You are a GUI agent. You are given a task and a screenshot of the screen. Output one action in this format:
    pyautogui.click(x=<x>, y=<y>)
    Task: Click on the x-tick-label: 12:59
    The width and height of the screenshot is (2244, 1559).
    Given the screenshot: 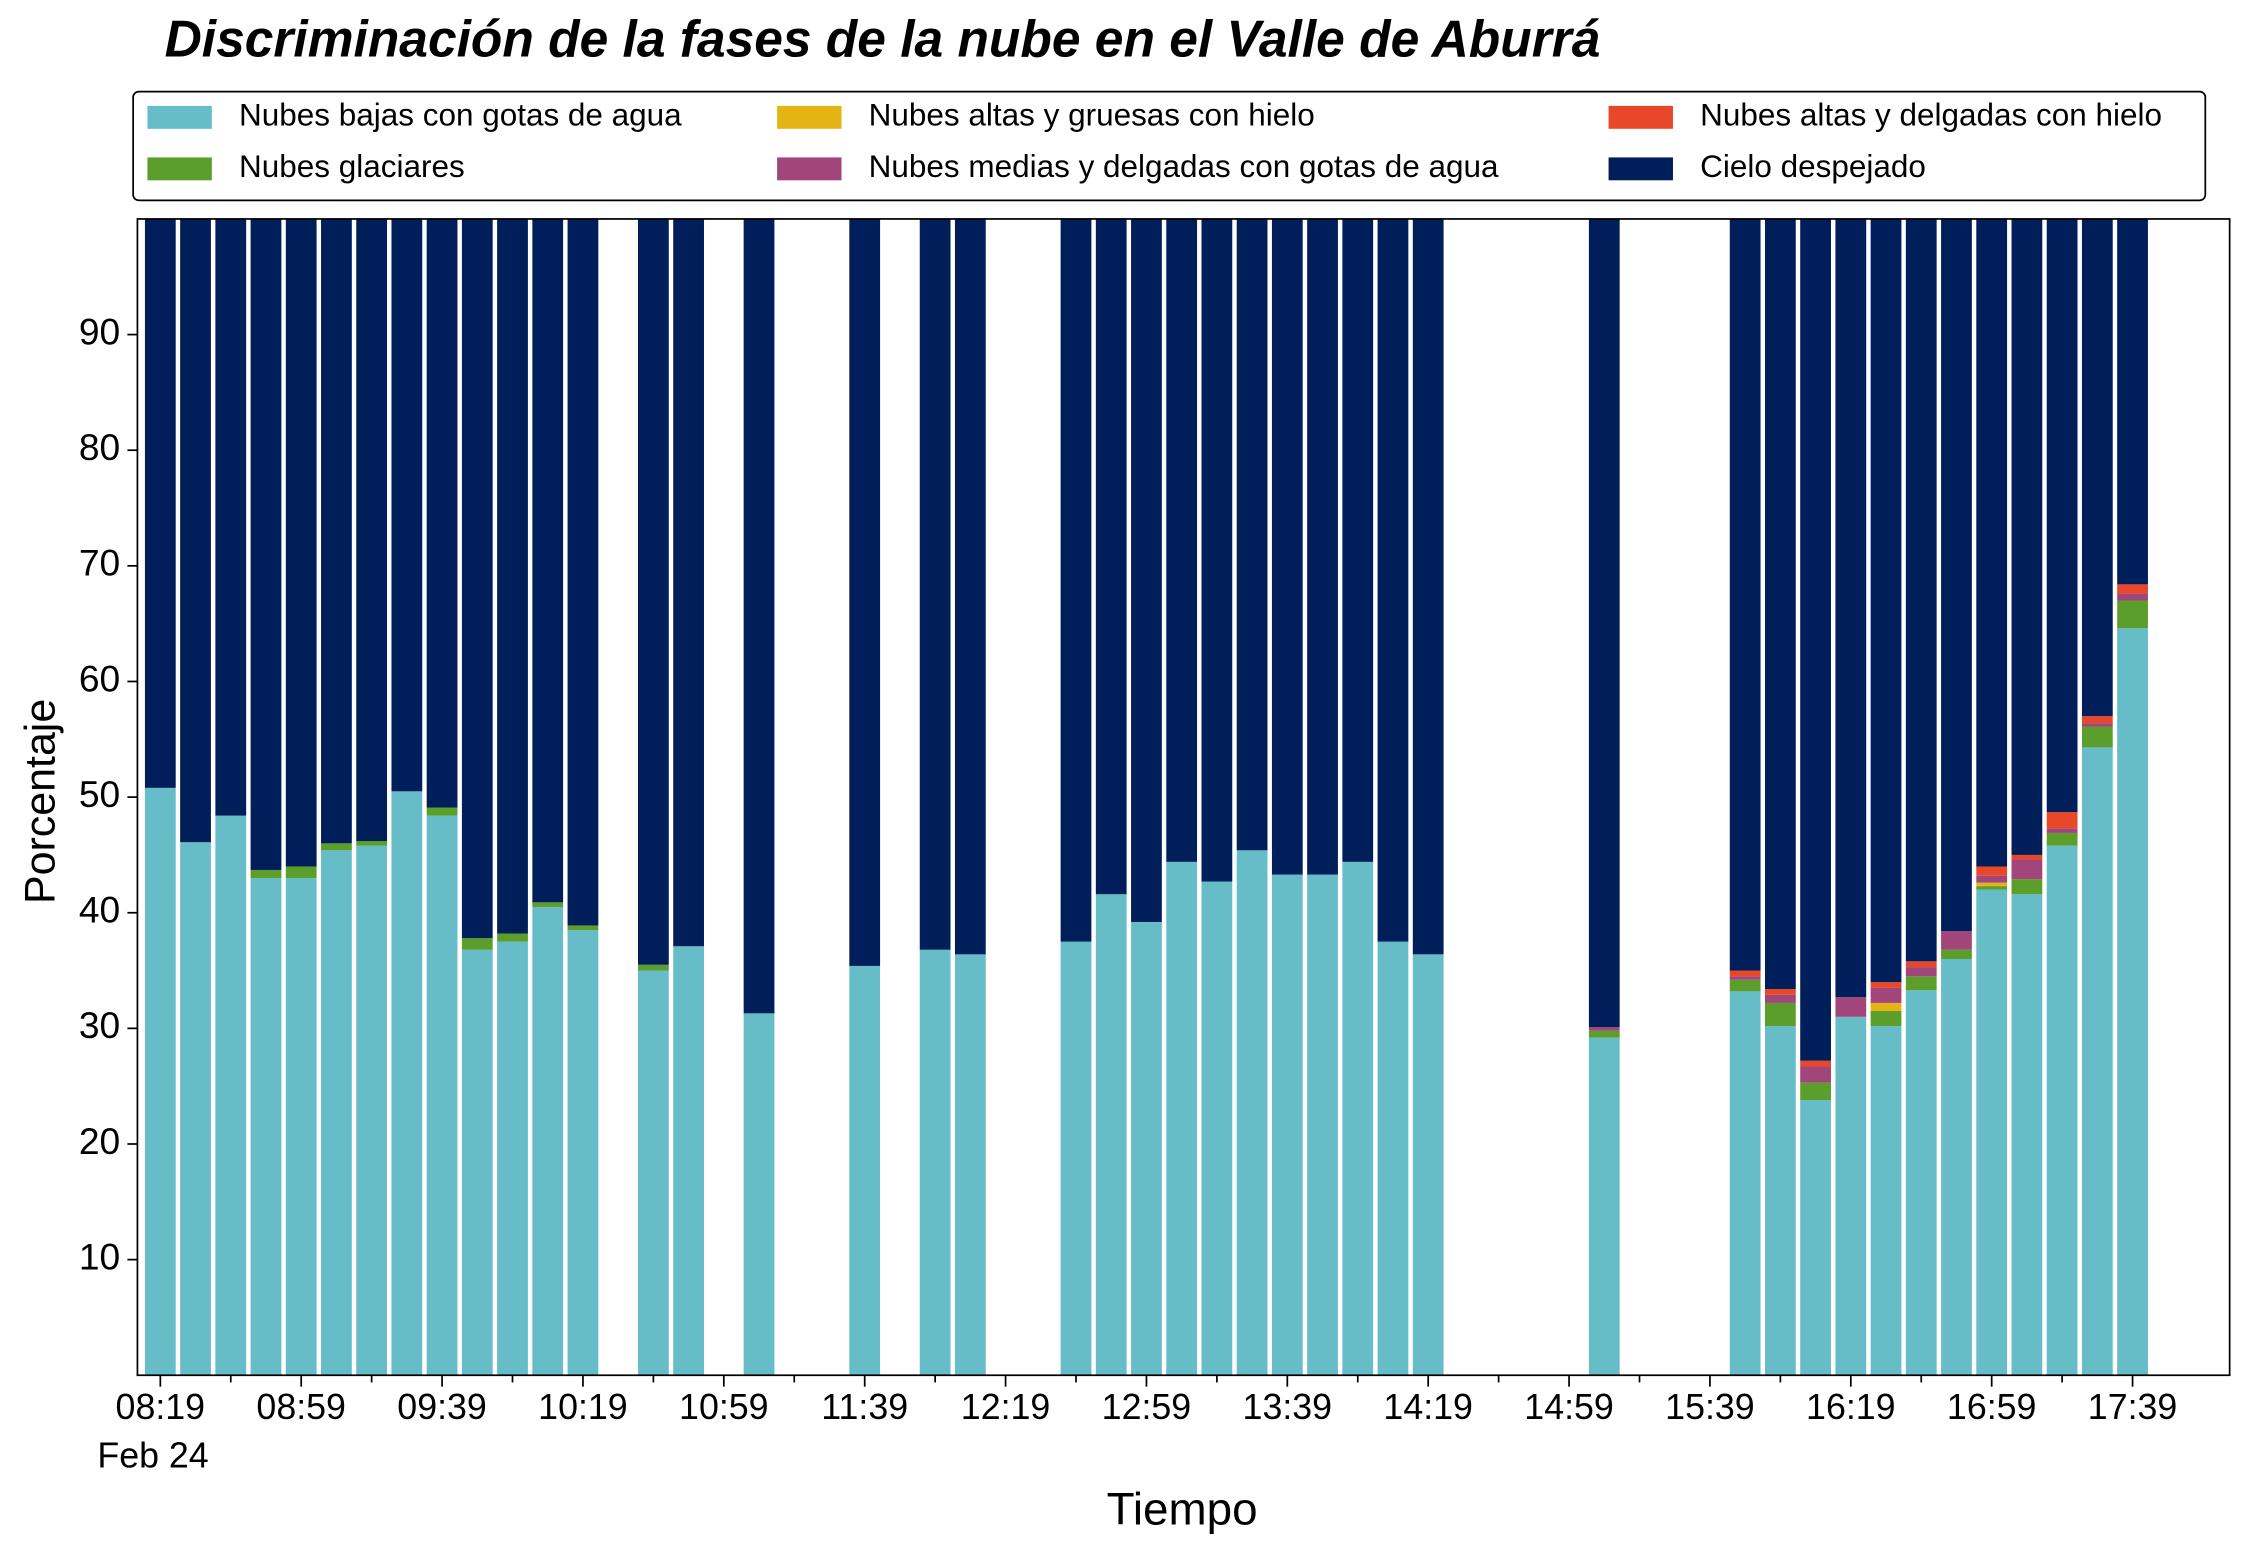 What is the action you would take?
    pyautogui.click(x=1147, y=1407)
    